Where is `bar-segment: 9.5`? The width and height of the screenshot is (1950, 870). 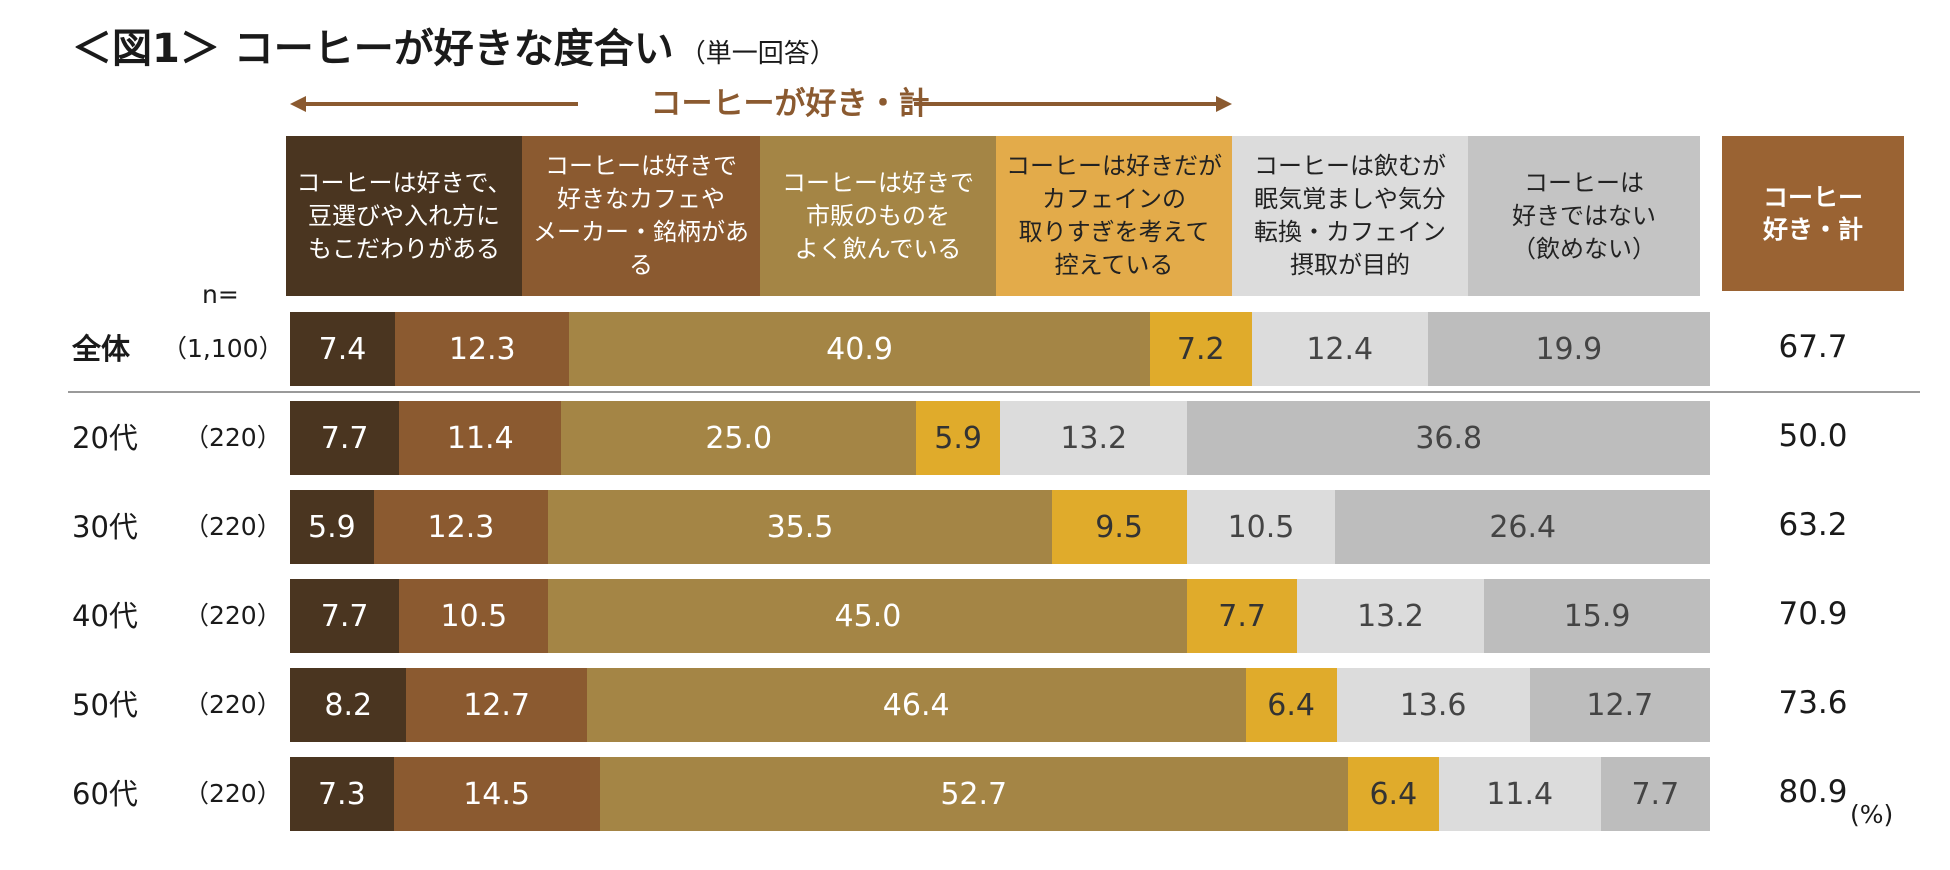
bar-segment: 9.5 is located at coordinates (1119, 527).